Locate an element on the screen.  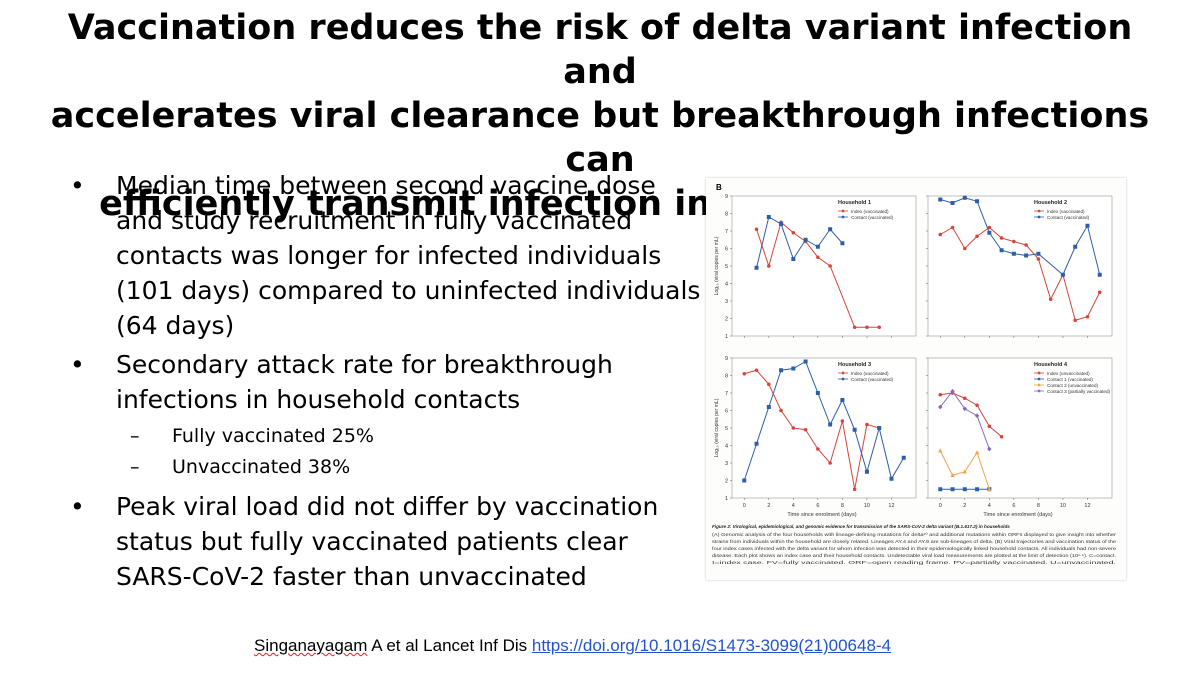
sub-bullet-text: Unvaccinated 38% is located at coordinates (261, 467).